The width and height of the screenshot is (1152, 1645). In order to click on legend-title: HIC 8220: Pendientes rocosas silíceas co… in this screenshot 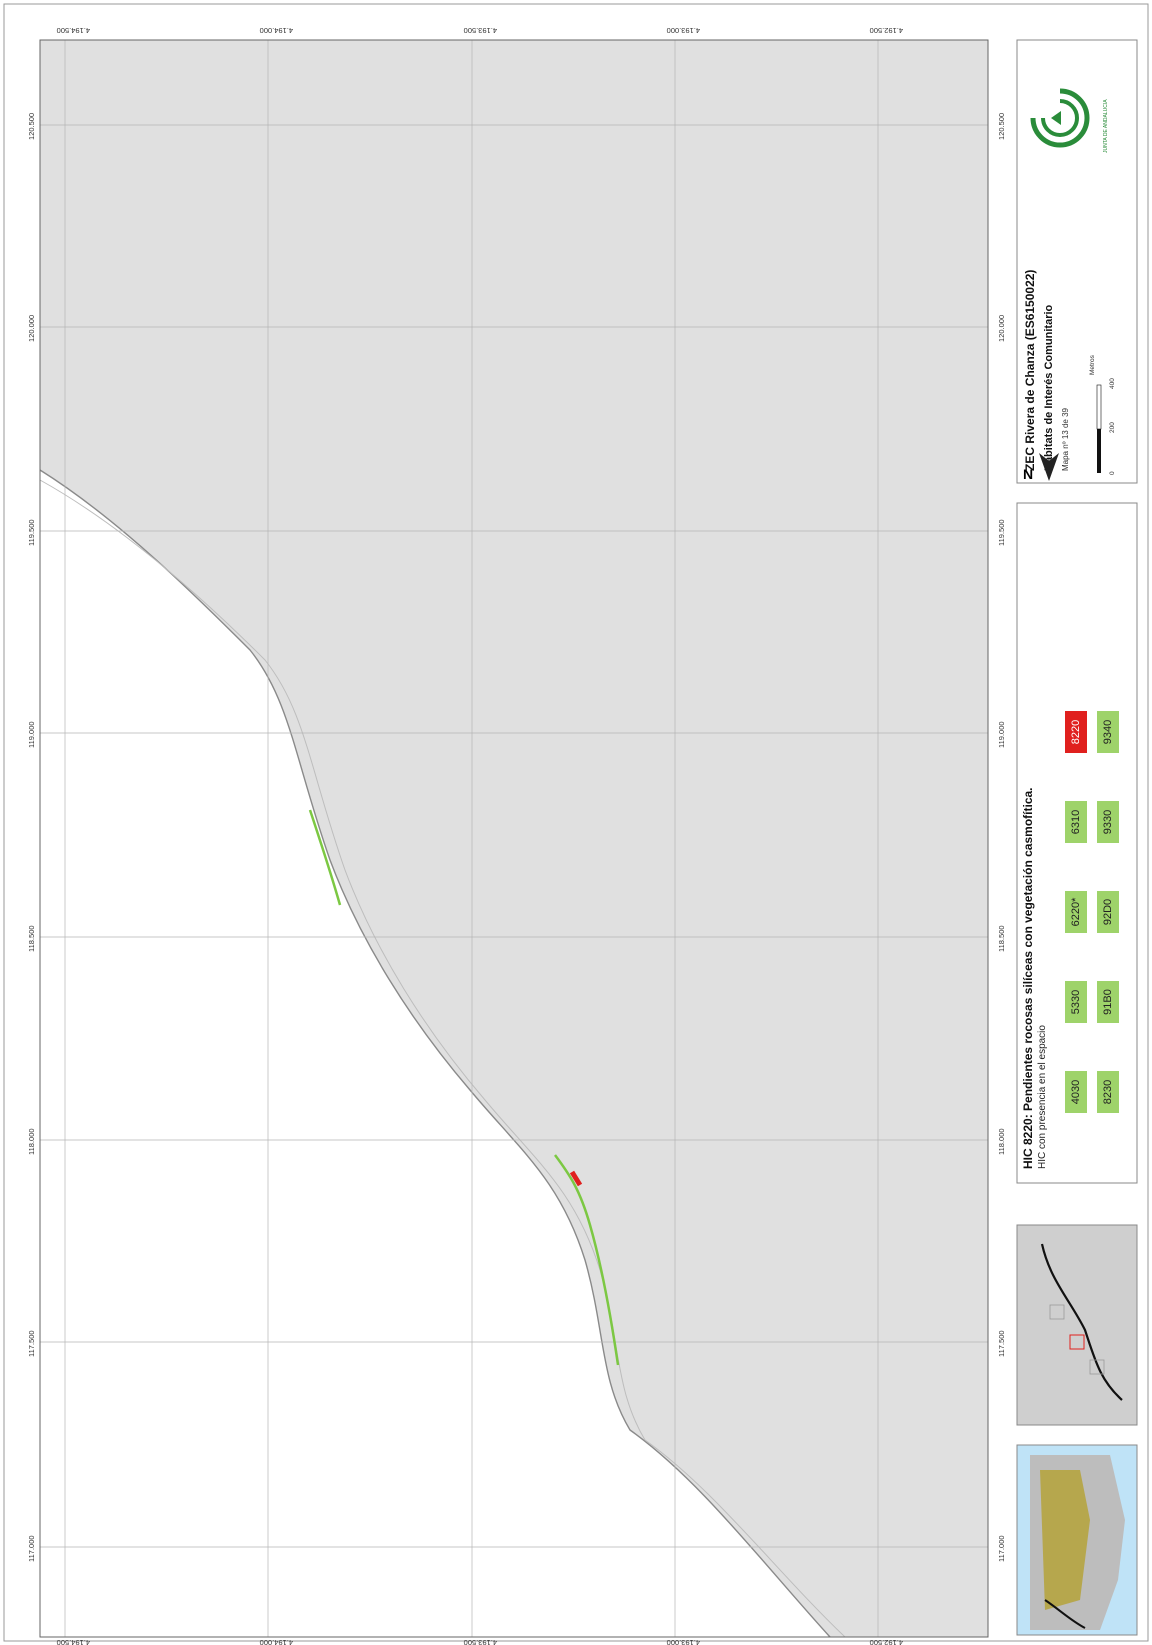, I will do `click(1028, 978)`.